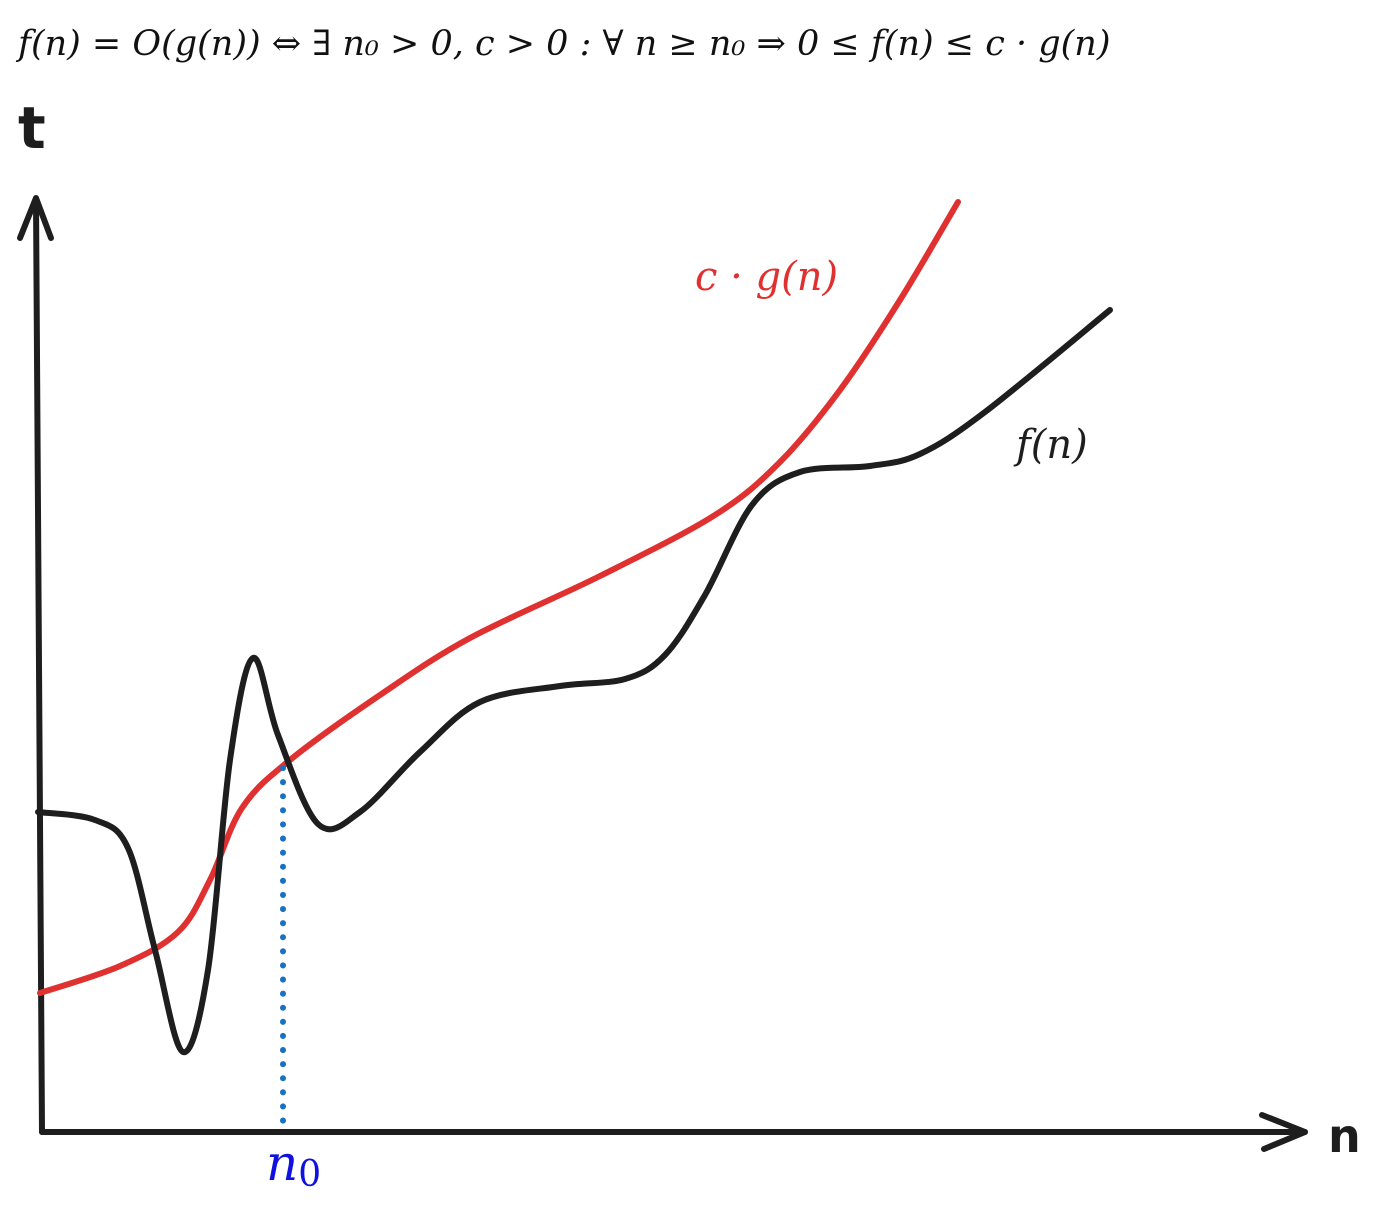 The width and height of the screenshot is (1380, 1207). I want to click on y-axis, so click(39, 666).